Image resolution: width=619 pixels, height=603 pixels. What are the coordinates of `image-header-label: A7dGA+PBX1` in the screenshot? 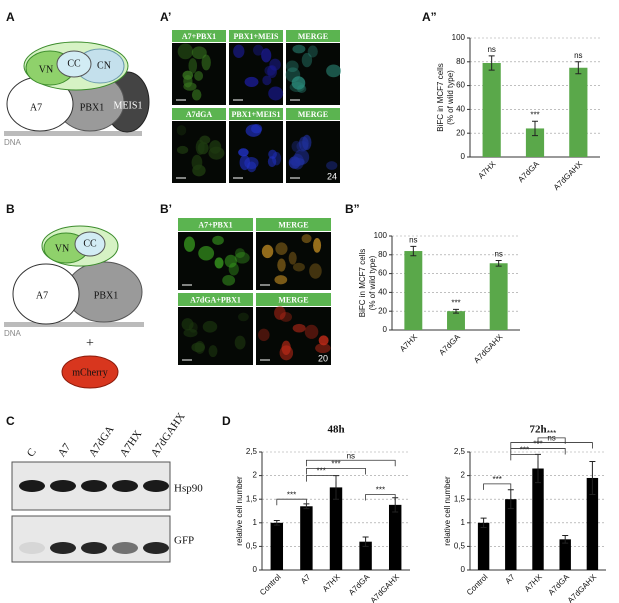 It's located at (215, 299).